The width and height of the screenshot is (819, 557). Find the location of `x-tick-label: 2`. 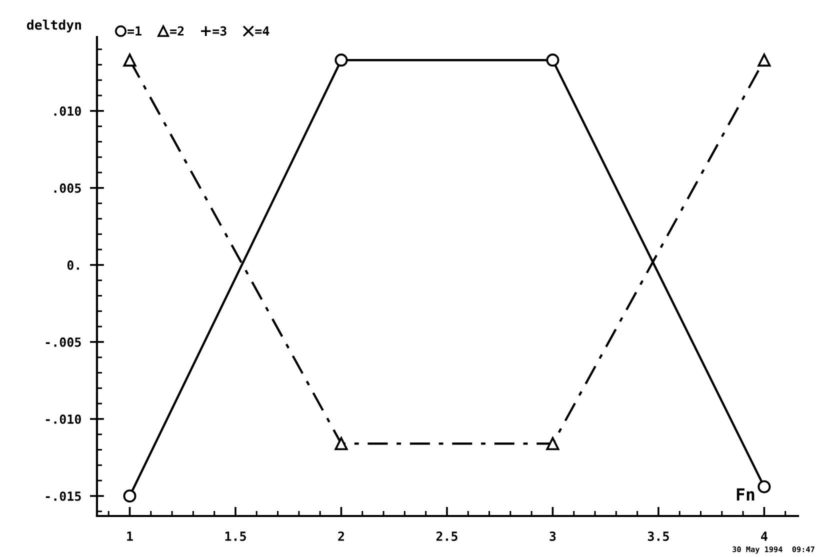

x-tick-label: 2 is located at coordinates (341, 536).